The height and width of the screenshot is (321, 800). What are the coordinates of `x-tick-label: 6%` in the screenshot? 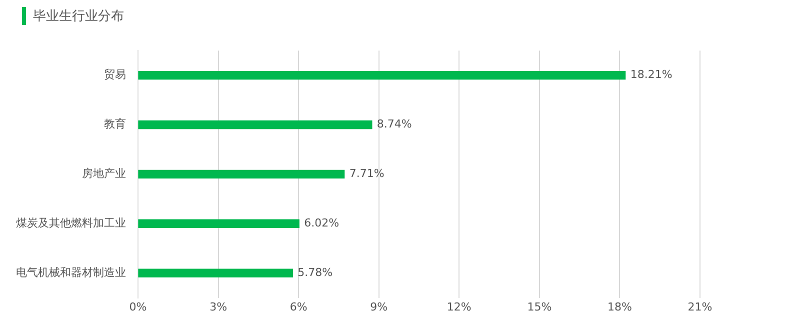 It's located at (299, 307).